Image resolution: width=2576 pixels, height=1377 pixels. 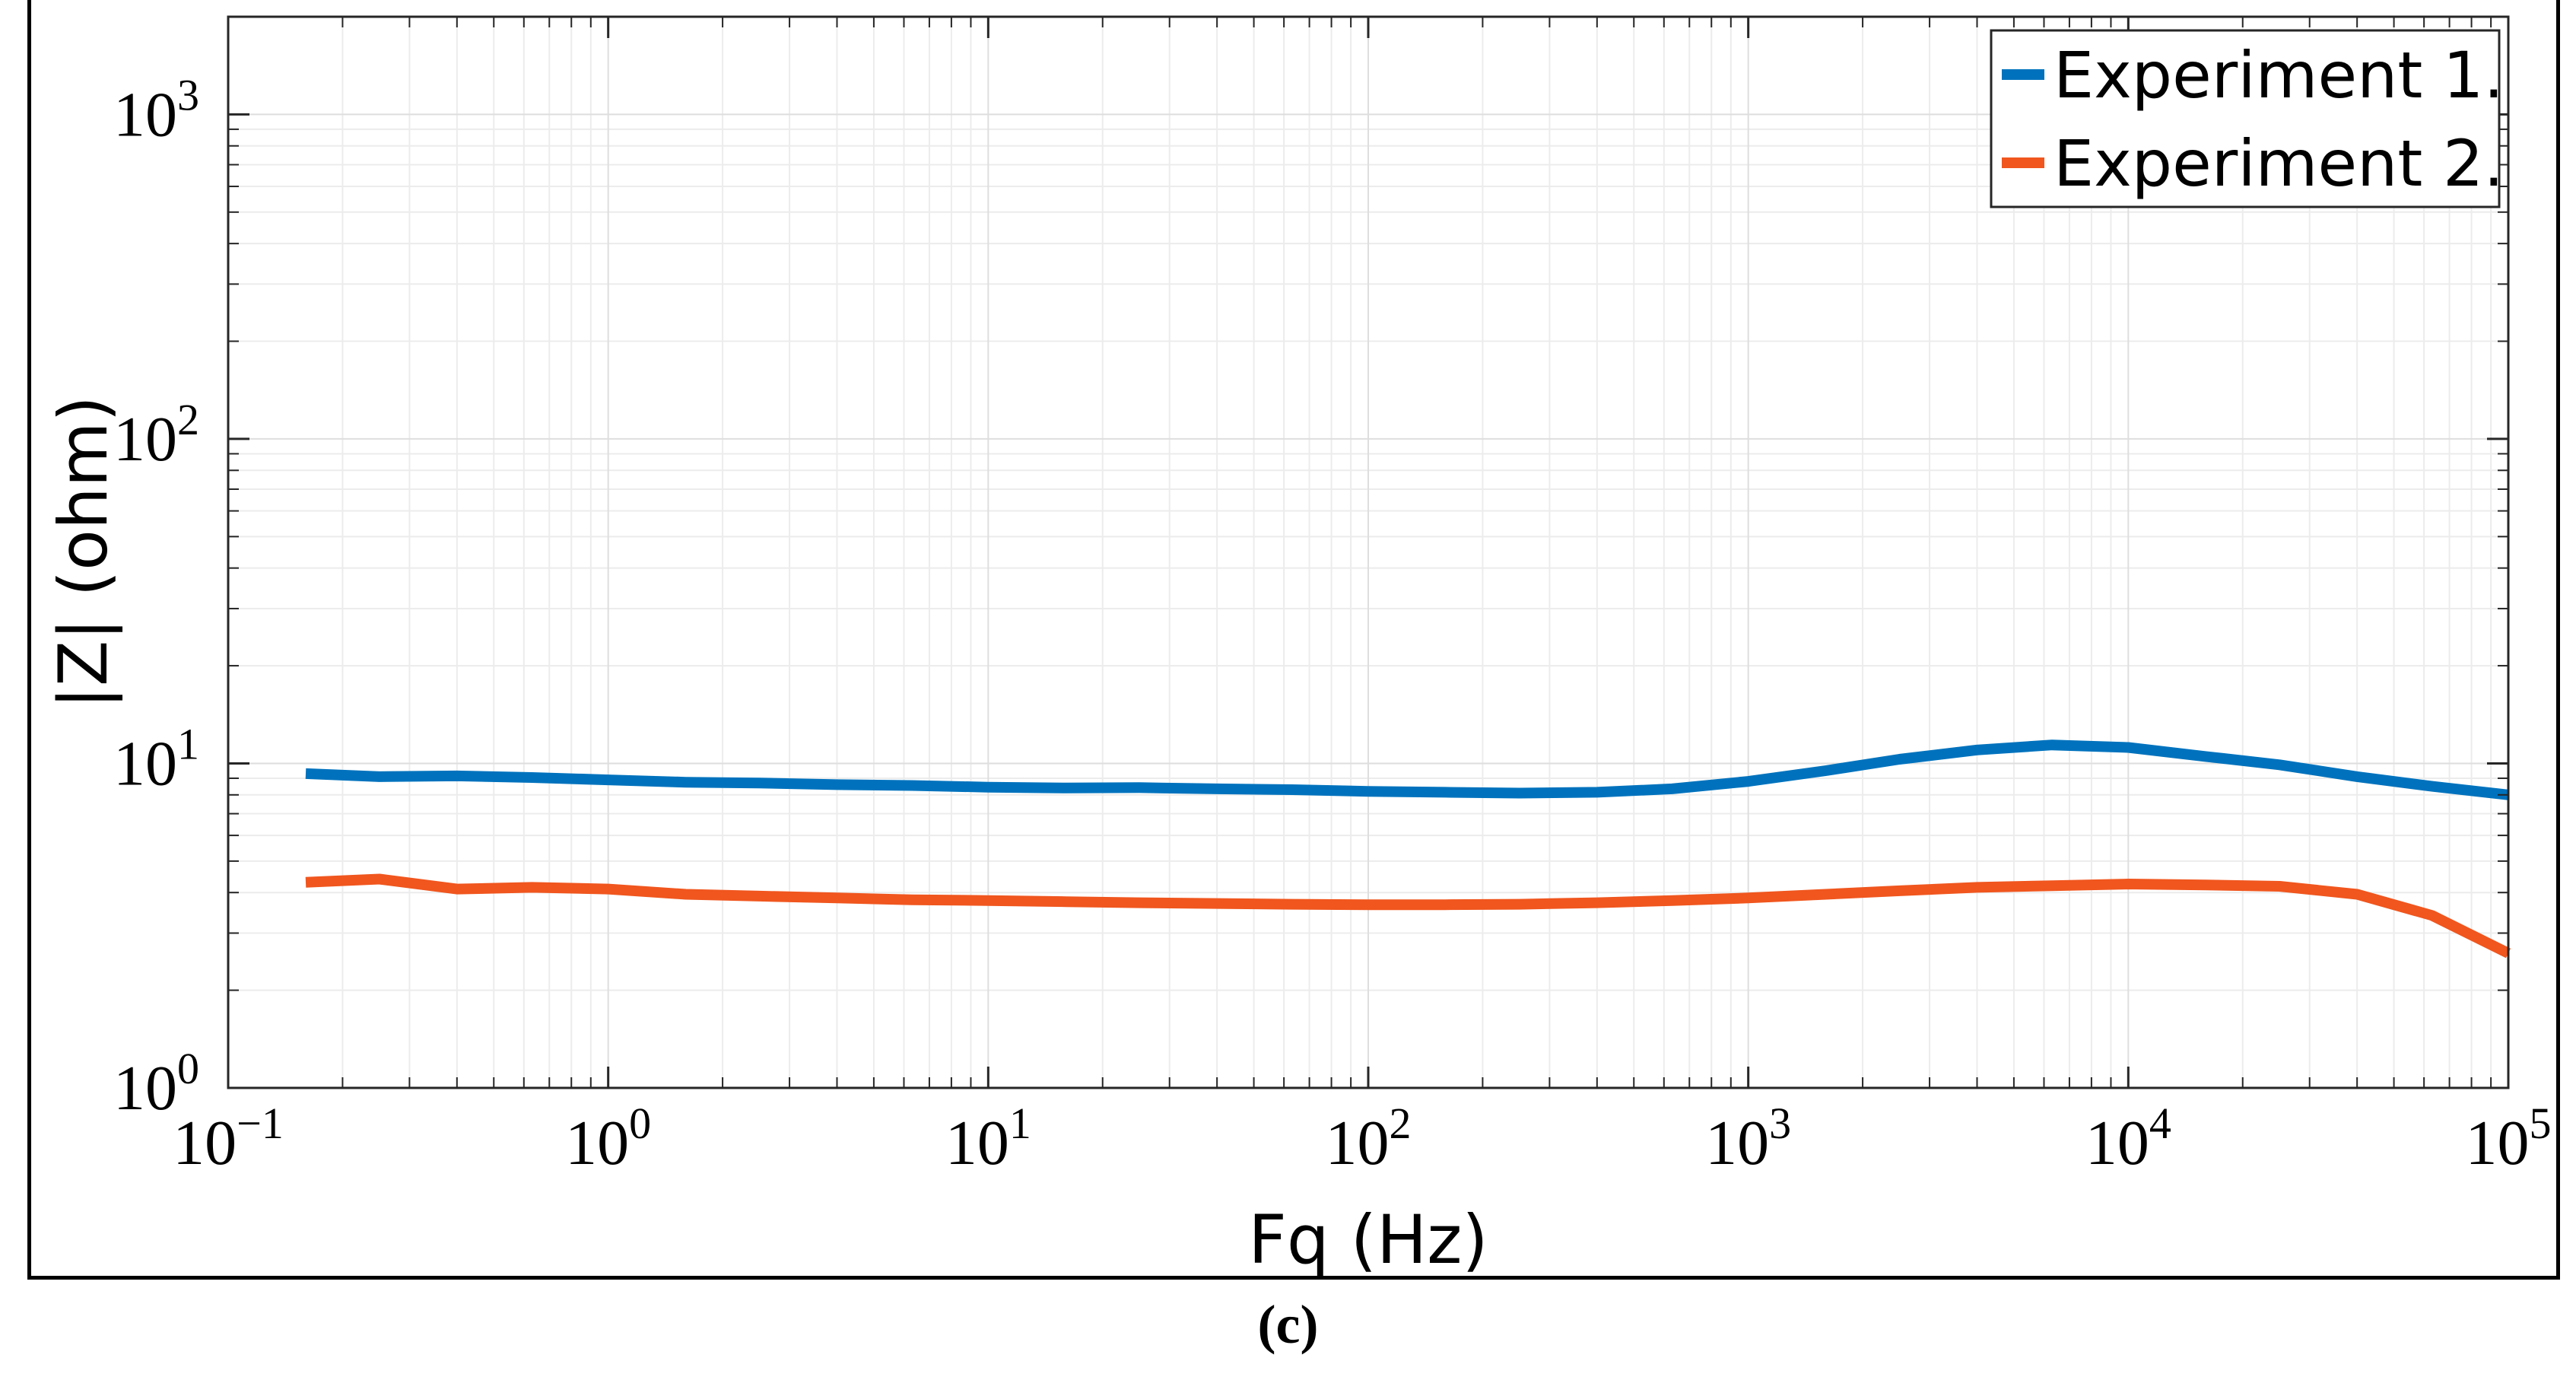 I want to click on legend-label-experiment-2: Experiment 2., so click(x=2278, y=163).